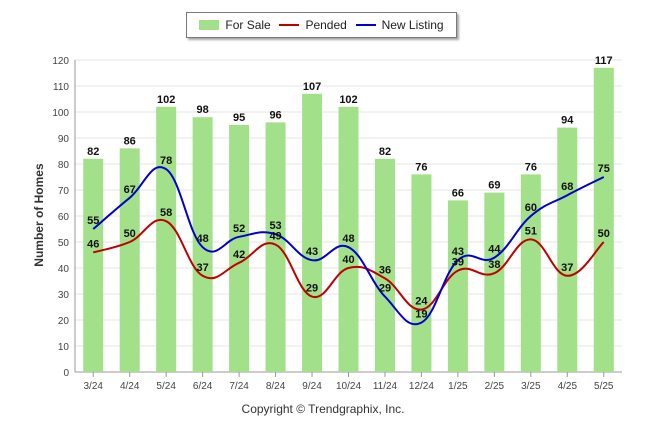 The height and width of the screenshot is (434, 646). What do you see at coordinates (385, 289) in the screenshot?
I see `data-label-new-listing: 29` at bounding box center [385, 289].